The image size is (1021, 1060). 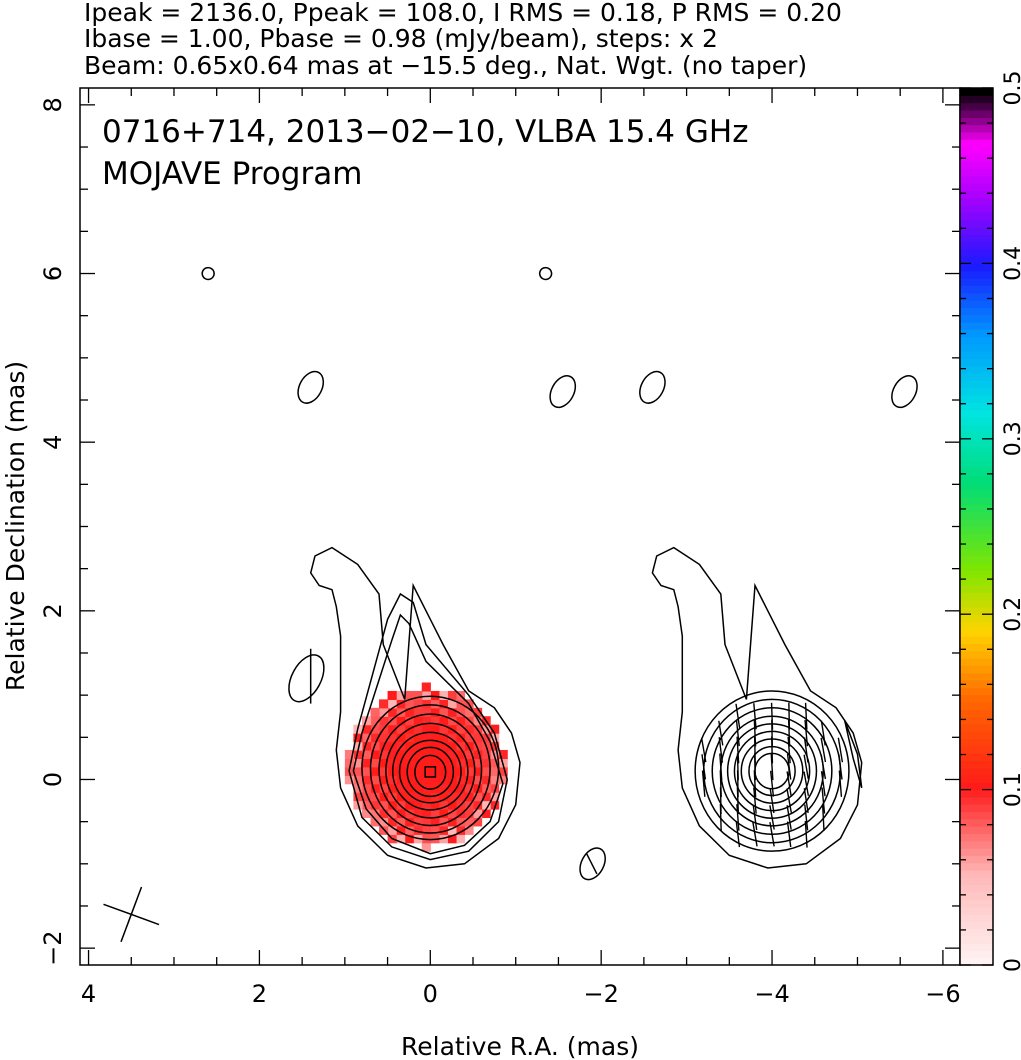 What do you see at coordinates (1011, 438) in the screenshot?
I see `colorbar-tick-label: 0.3` at bounding box center [1011, 438].